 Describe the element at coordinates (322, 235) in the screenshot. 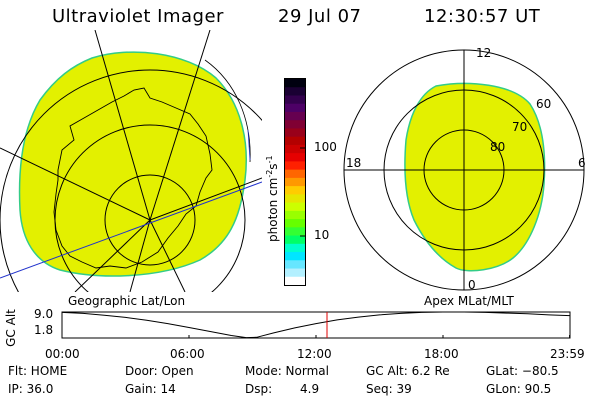

I see `colorbar-tick-10: 10` at that location.